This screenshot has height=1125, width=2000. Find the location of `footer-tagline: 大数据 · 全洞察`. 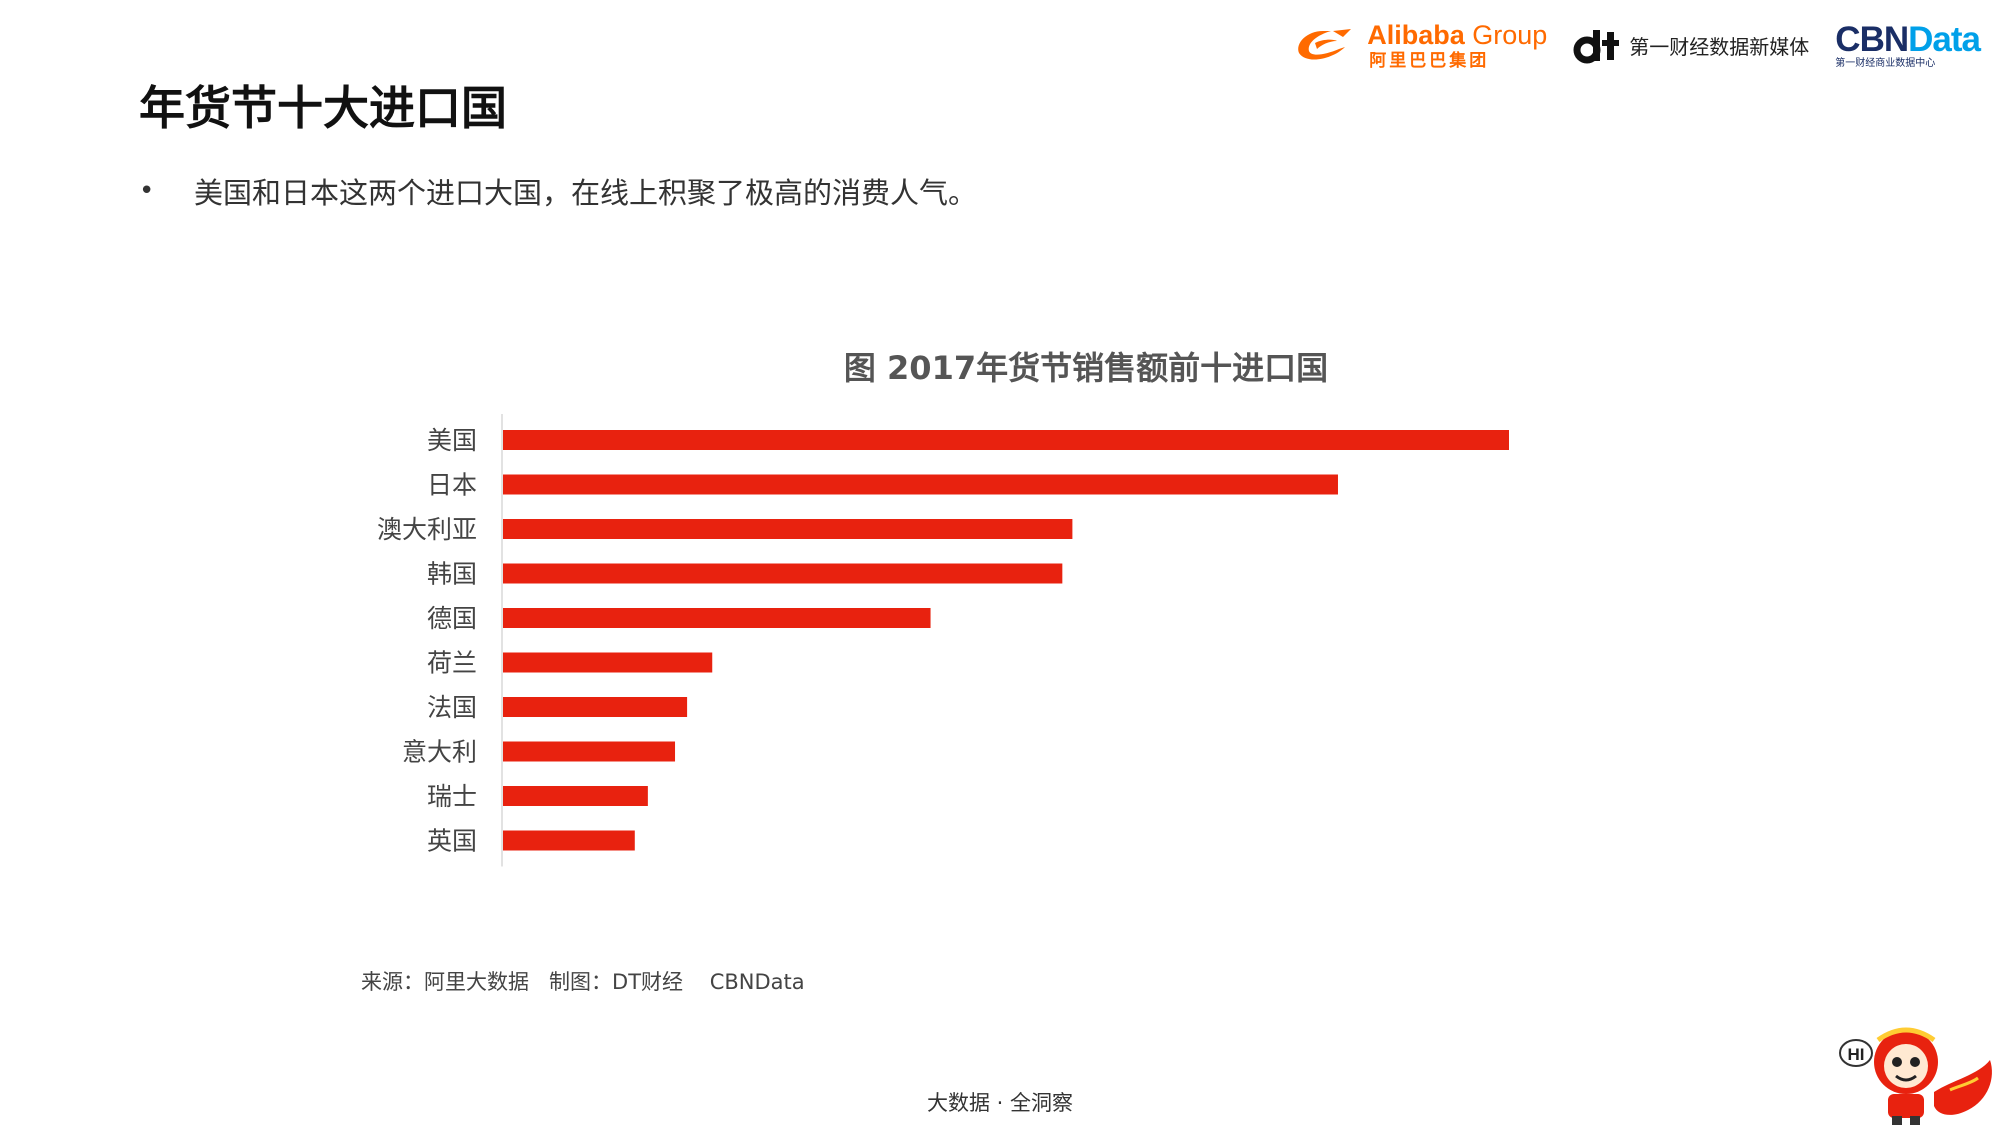

footer-tagline: 大数据 · 全洞察 is located at coordinates (1000, 1103).